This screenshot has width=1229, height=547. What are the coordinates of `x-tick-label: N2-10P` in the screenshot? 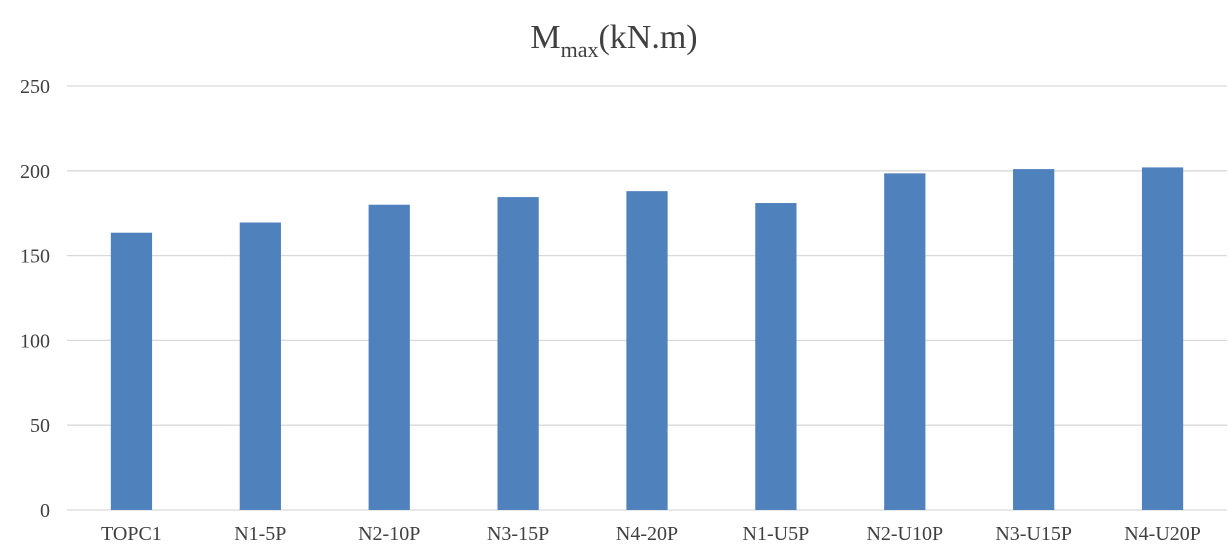 It's located at (389, 534).